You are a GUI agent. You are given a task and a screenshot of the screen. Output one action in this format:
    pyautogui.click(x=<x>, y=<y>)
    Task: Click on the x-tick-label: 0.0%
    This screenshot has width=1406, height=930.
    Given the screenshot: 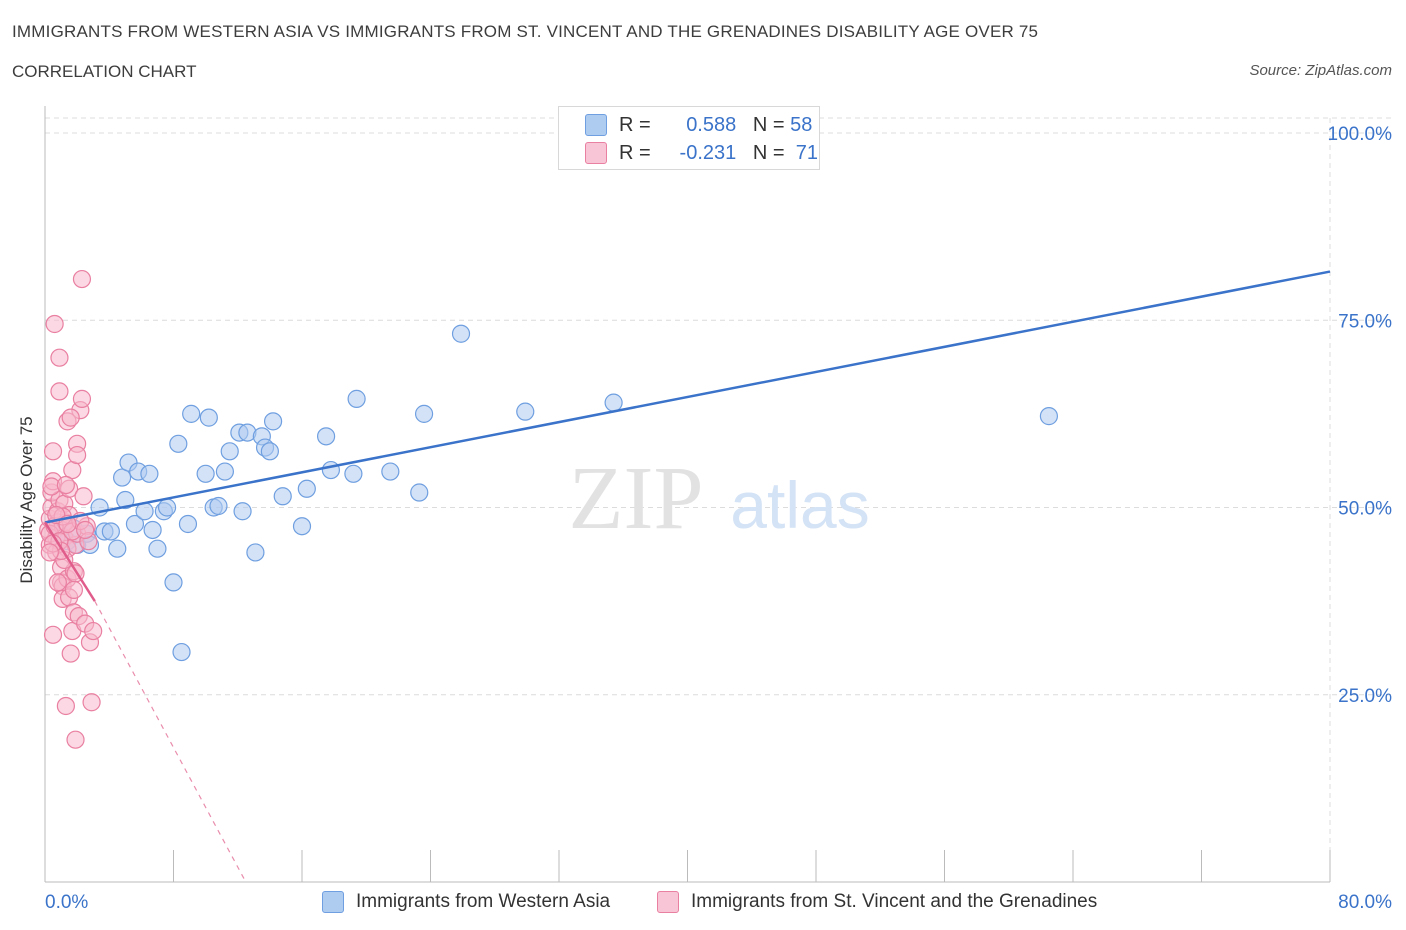 What is the action you would take?
    pyautogui.click(x=66, y=902)
    